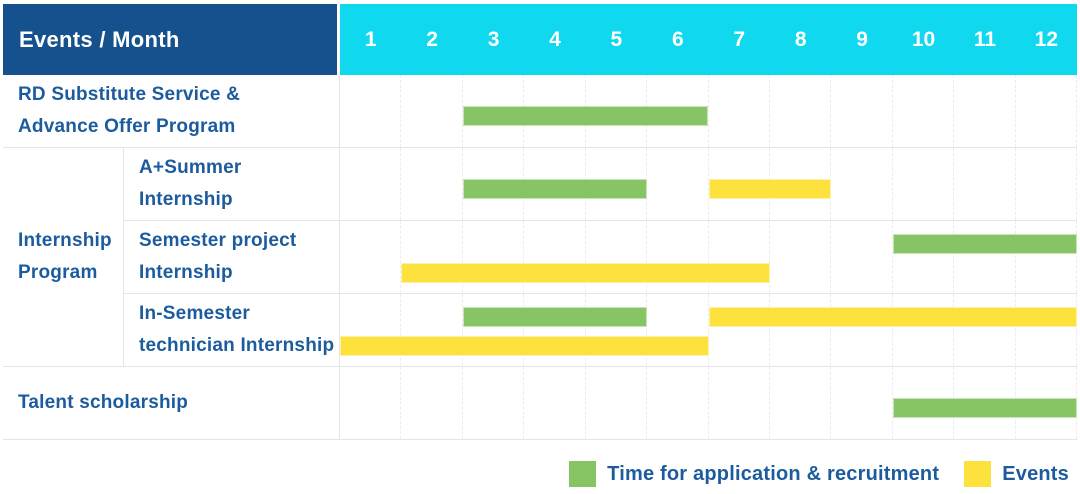 This screenshot has width=1080, height=494. Describe the element at coordinates (616, 39) in the screenshot. I see `month-header-5: 5` at that location.